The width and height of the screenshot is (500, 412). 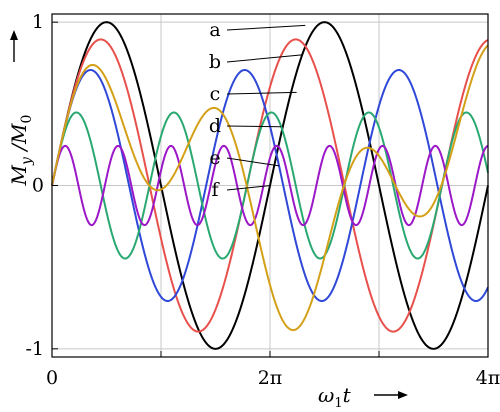 I want to click on x-tick-label: 2π, so click(x=270, y=378).